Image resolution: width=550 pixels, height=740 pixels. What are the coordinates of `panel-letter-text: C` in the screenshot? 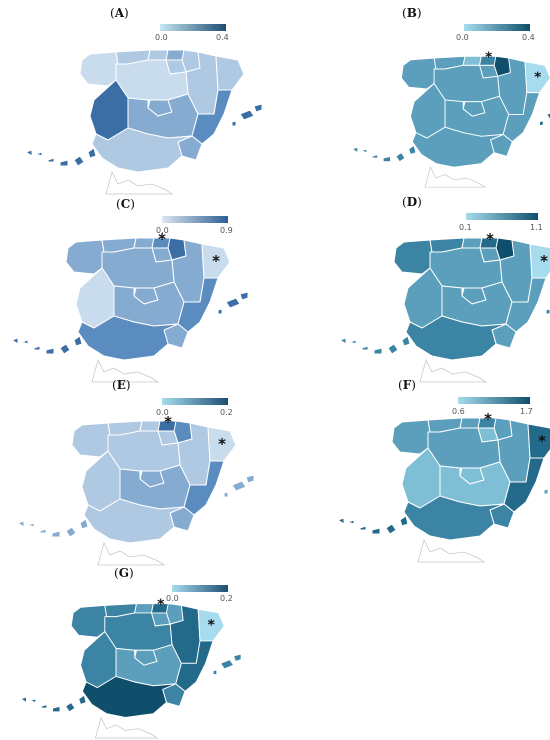 It's located at (125, 204).